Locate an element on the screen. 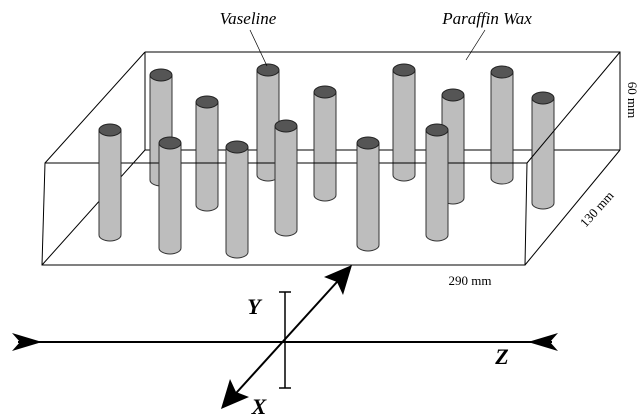 The height and width of the screenshot is (417, 642). axis-label: Z is located at coordinates (501, 356).